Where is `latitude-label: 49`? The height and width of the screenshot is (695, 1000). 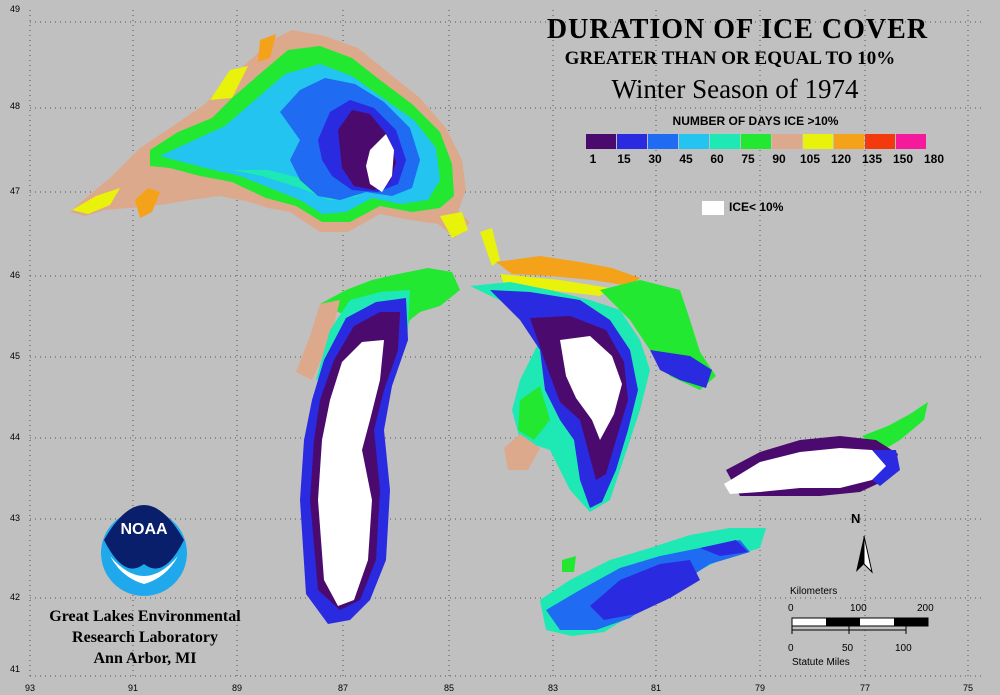 latitude-label: 49 is located at coordinates (15, 9).